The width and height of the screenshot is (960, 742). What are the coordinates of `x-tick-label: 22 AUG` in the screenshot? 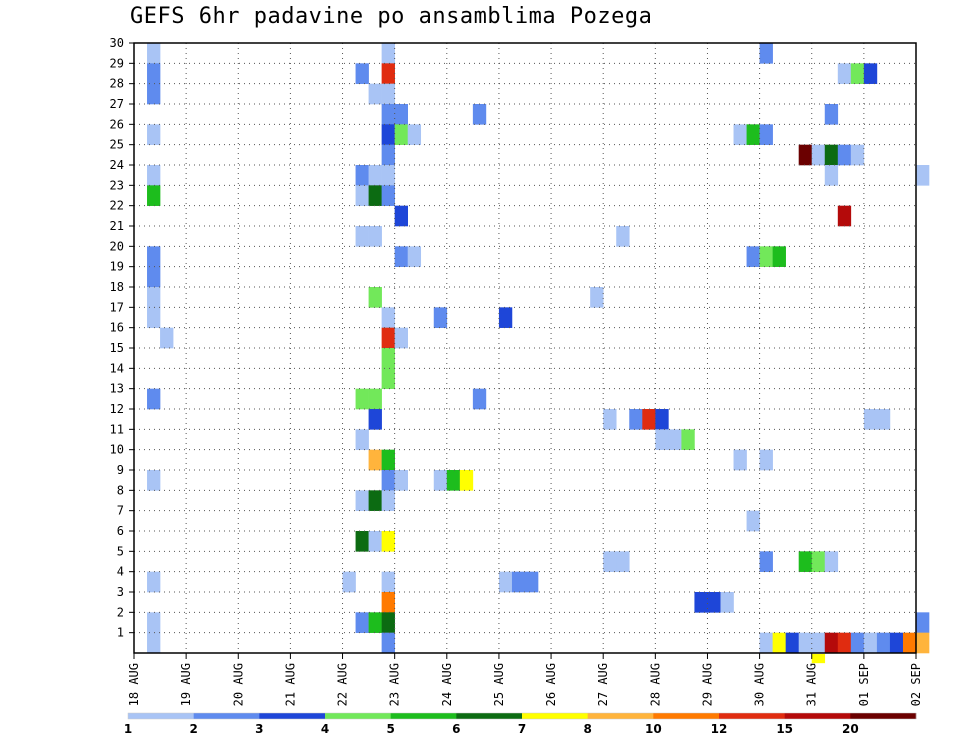 It's located at (343, 684).